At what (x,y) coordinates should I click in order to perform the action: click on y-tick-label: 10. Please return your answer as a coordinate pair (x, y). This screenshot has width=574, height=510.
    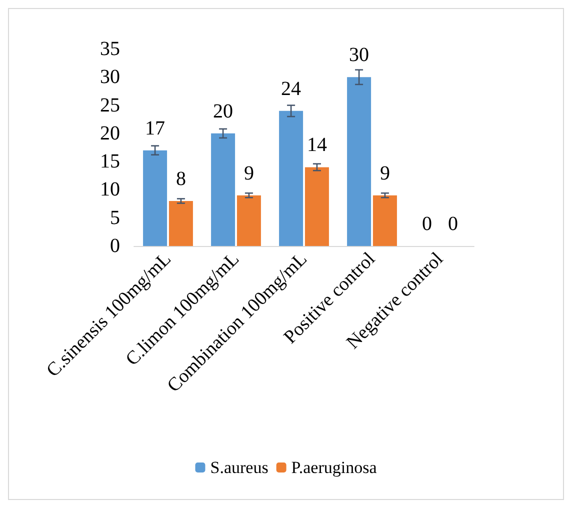
    Looking at the image, I should click on (110, 189).